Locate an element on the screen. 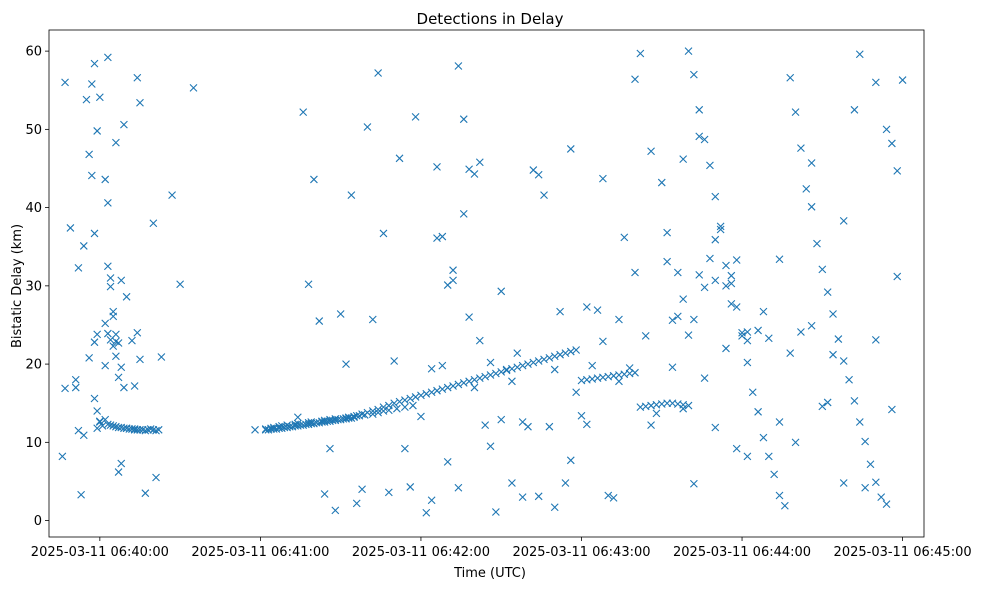  y-axis: 0 10 20 30 40 50 60 is located at coordinates (37, 287).